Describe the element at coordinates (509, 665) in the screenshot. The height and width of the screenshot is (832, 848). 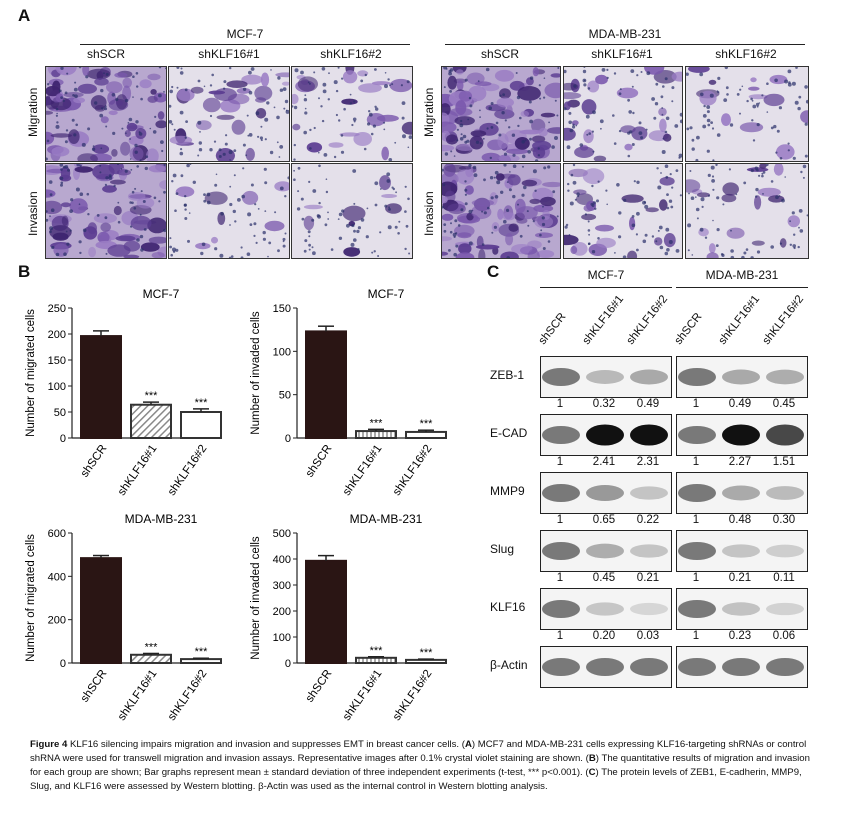
I see `wb-row-label: β-Actin` at that location.